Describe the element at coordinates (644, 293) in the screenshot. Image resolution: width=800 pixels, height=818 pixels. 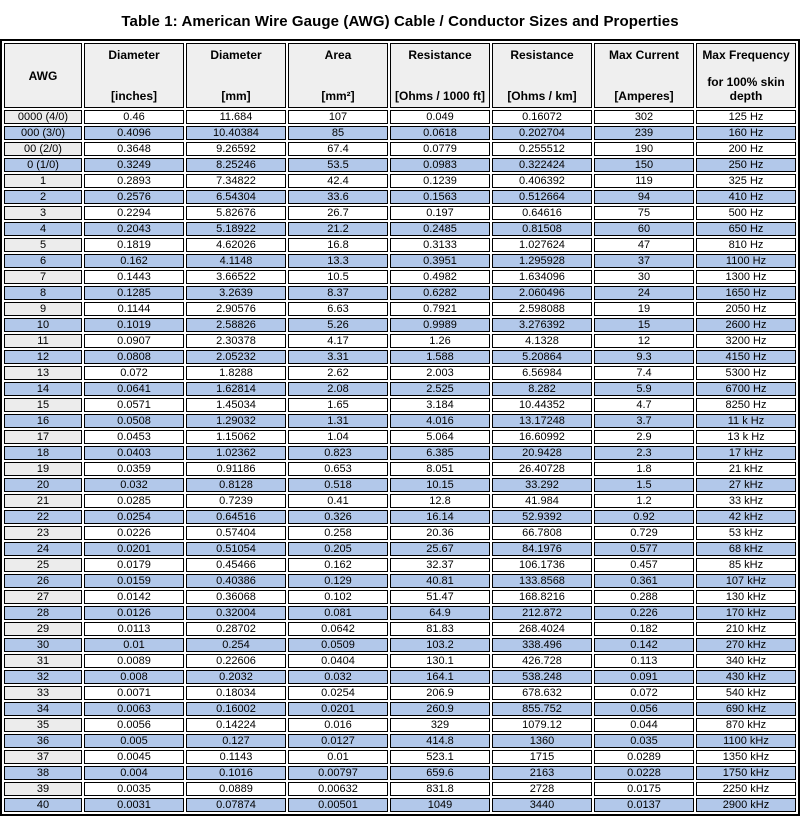
I see `value-cell: 24` at that location.